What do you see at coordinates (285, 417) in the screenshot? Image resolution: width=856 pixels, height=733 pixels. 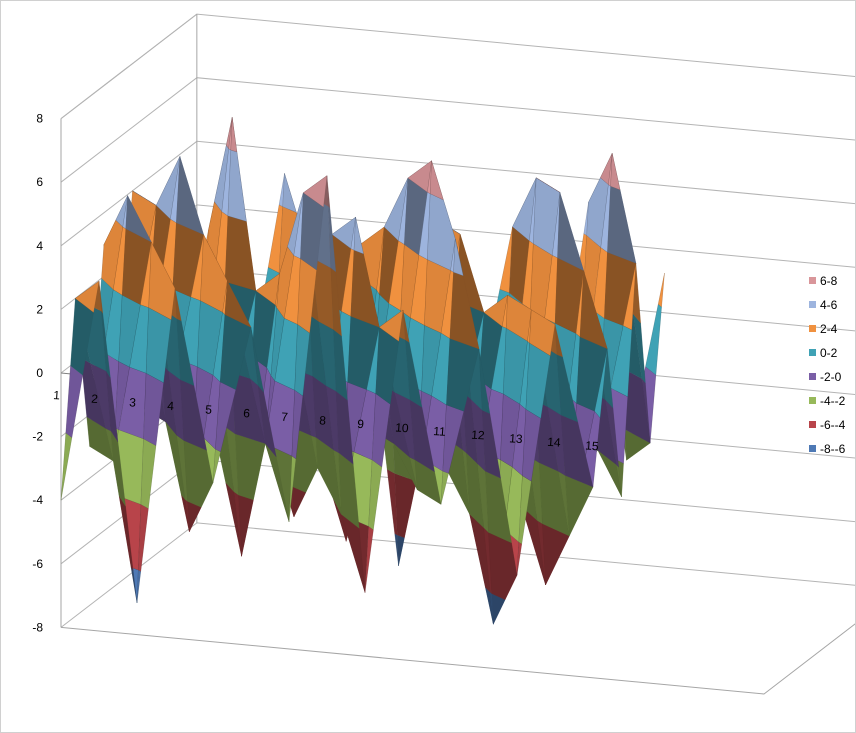 I see `category-label: 7` at bounding box center [285, 417].